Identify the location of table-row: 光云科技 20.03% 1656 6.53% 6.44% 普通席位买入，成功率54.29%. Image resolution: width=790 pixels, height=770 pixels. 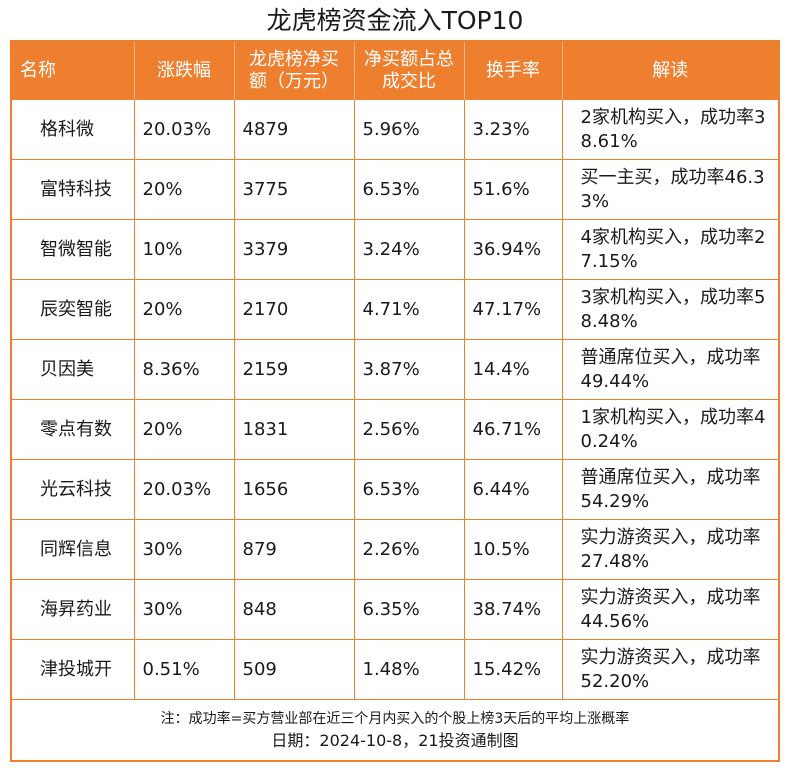
(395, 489).